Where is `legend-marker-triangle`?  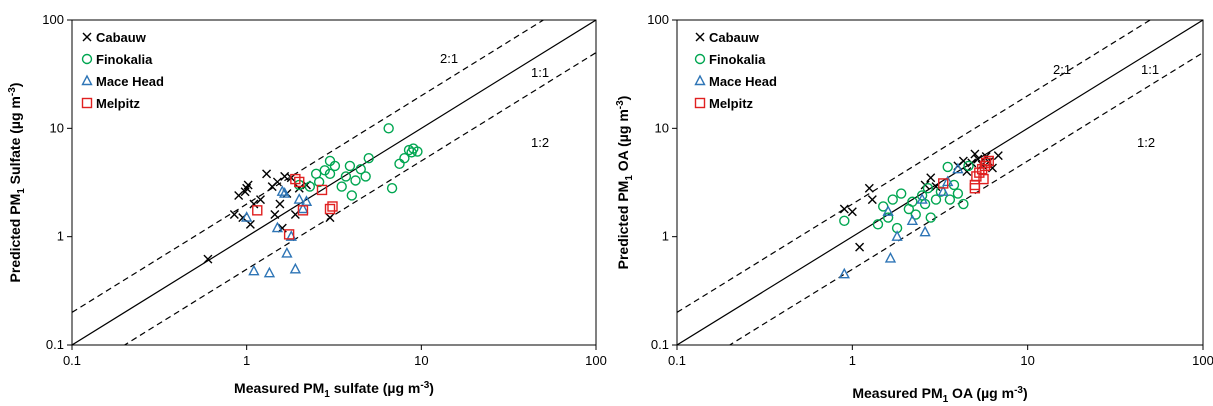 legend-marker-triangle is located at coordinates (87, 80).